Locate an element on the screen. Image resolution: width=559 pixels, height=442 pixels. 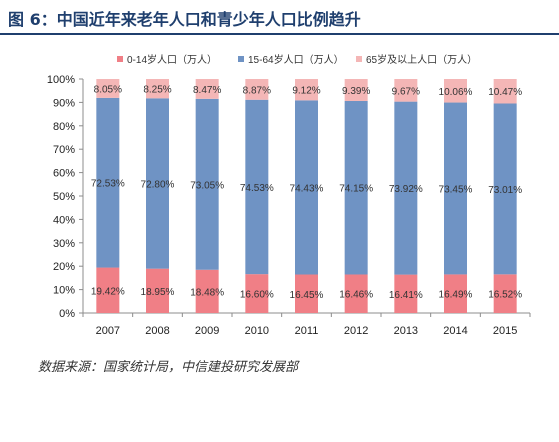
y-tick-label: 90% is located at coordinates (64, 103).